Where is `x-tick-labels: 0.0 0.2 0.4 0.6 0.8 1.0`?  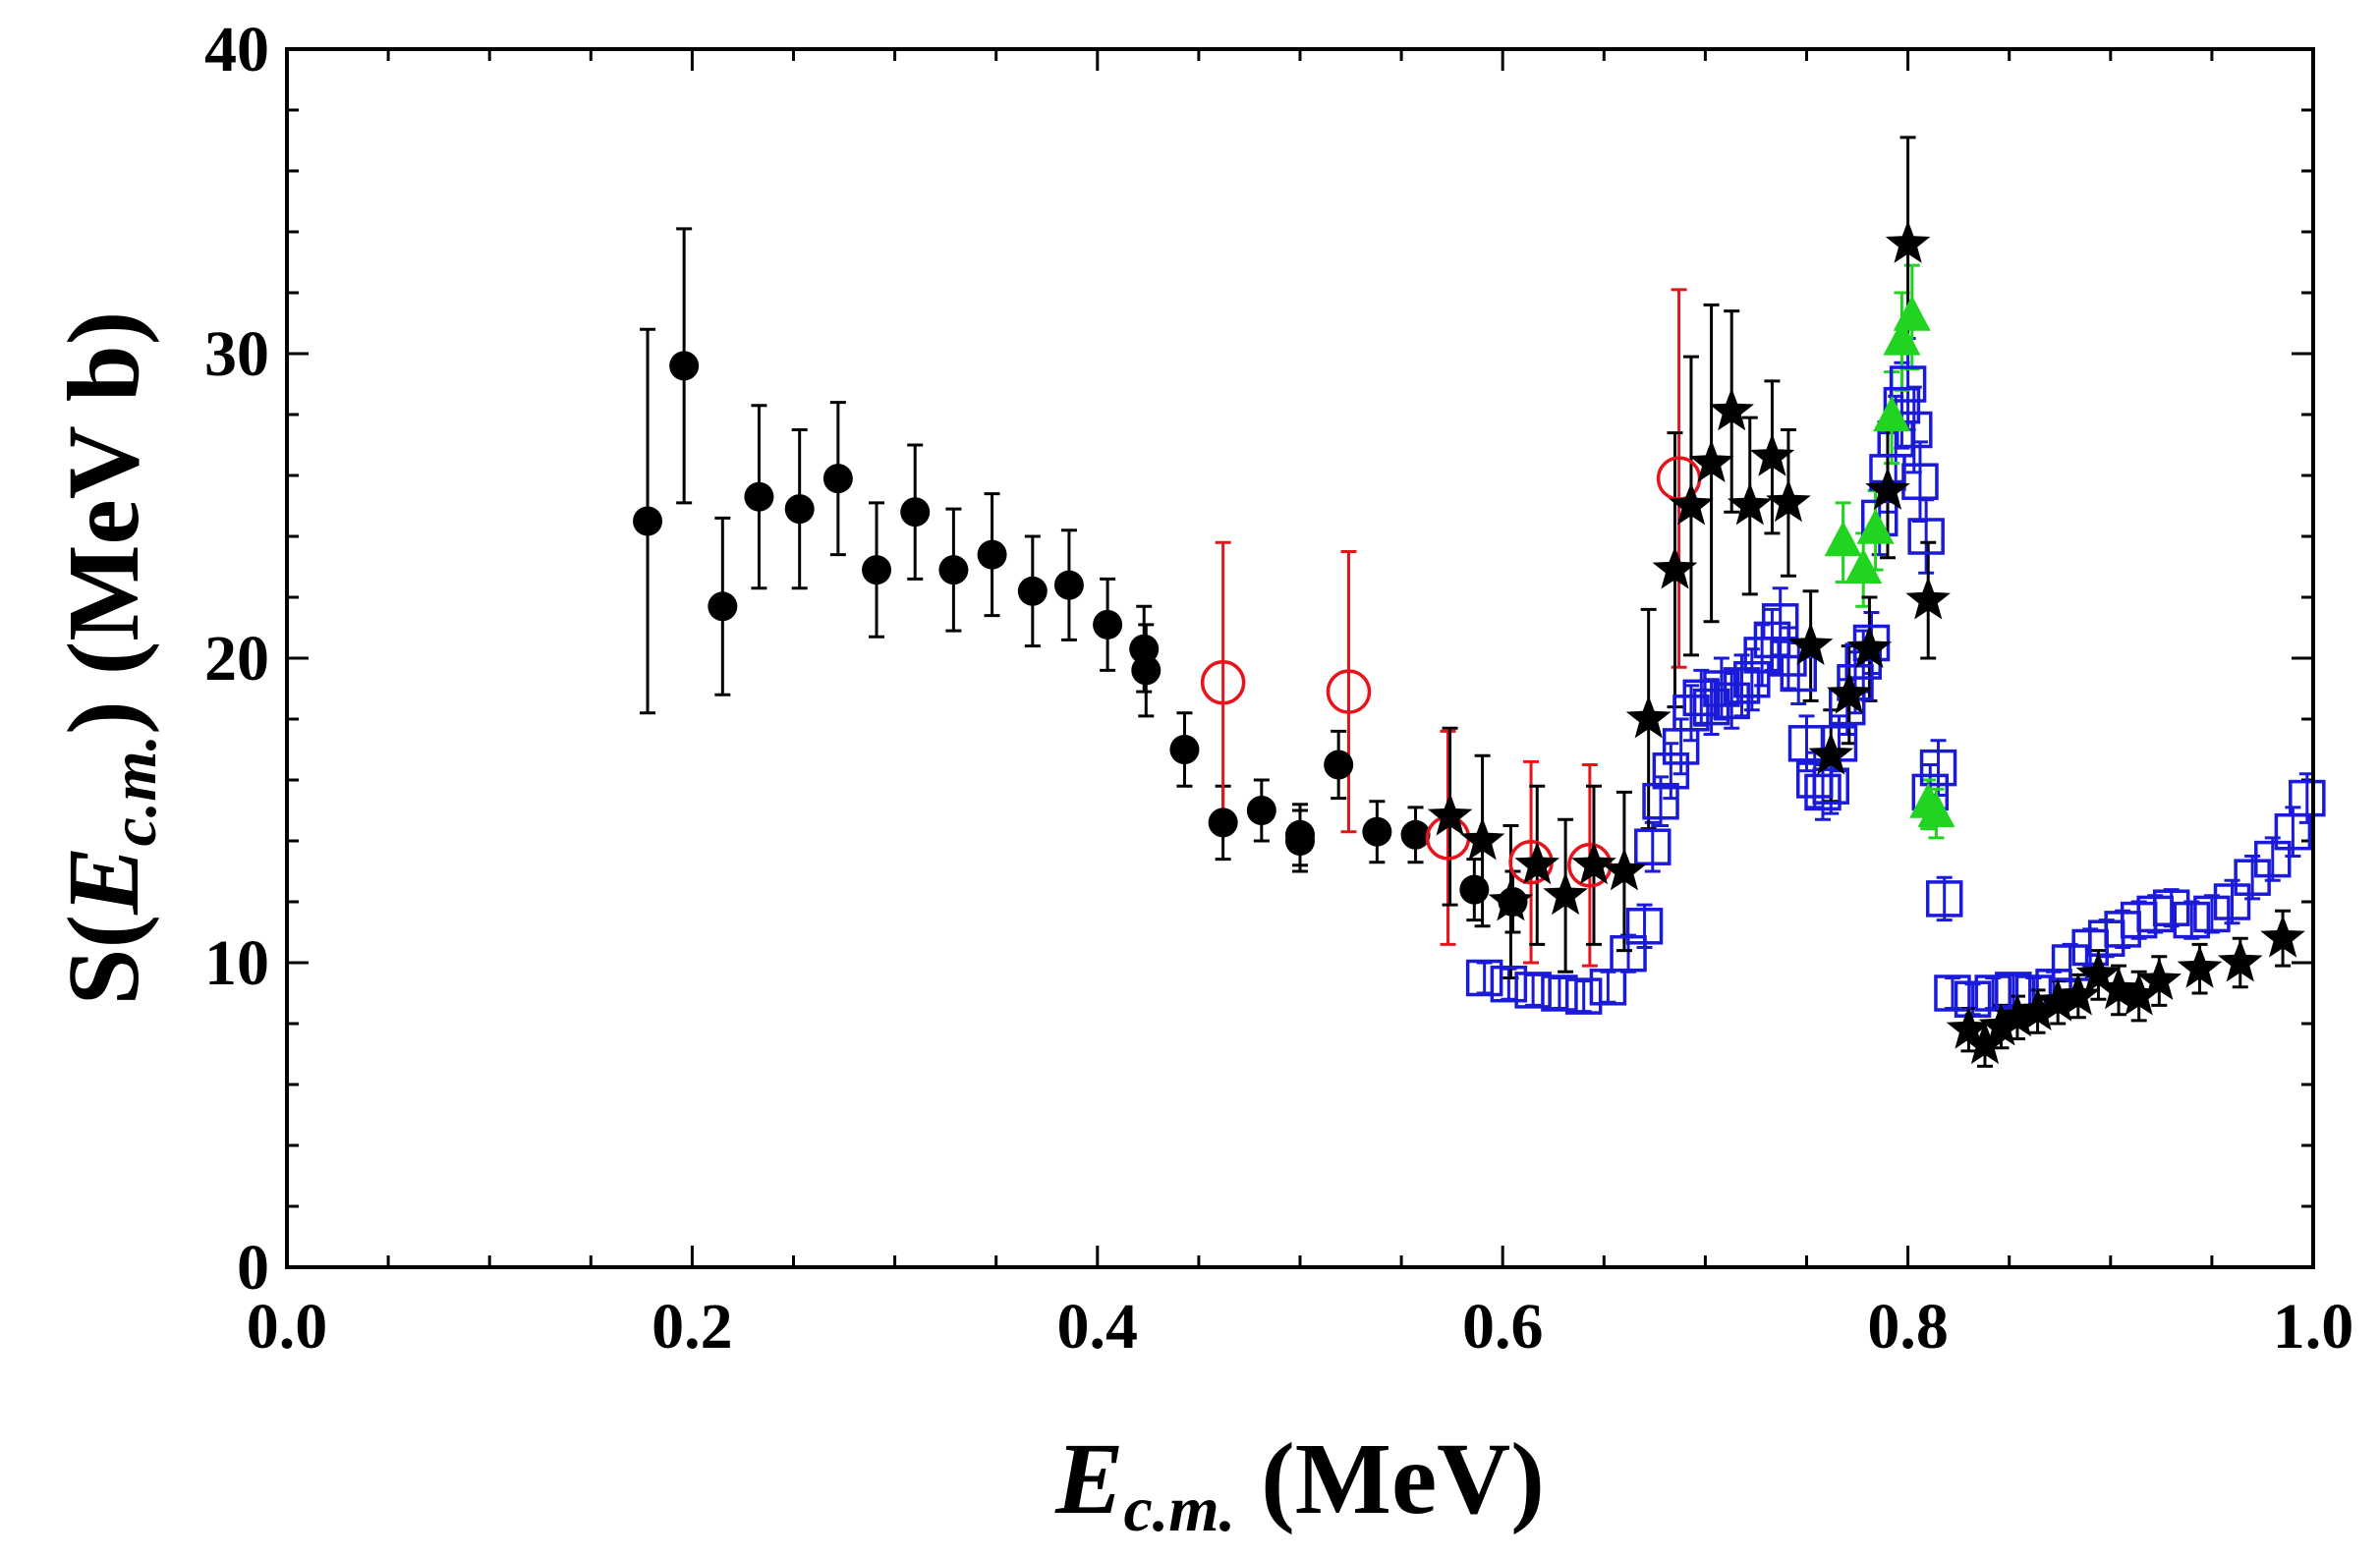
x-tick-labels: 0.0 0.2 0.4 0.6 0.8 1.0 is located at coordinates (1300, 1327).